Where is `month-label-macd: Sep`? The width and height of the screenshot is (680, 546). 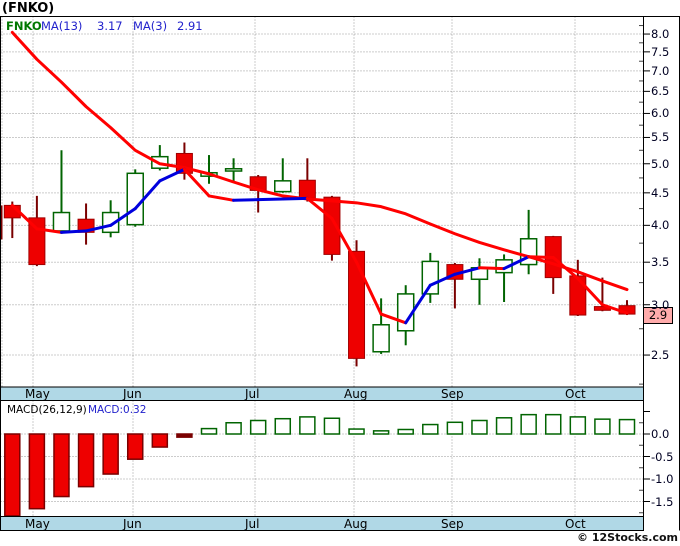
month-label-macd: Sep is located at coordinates (452, 524).